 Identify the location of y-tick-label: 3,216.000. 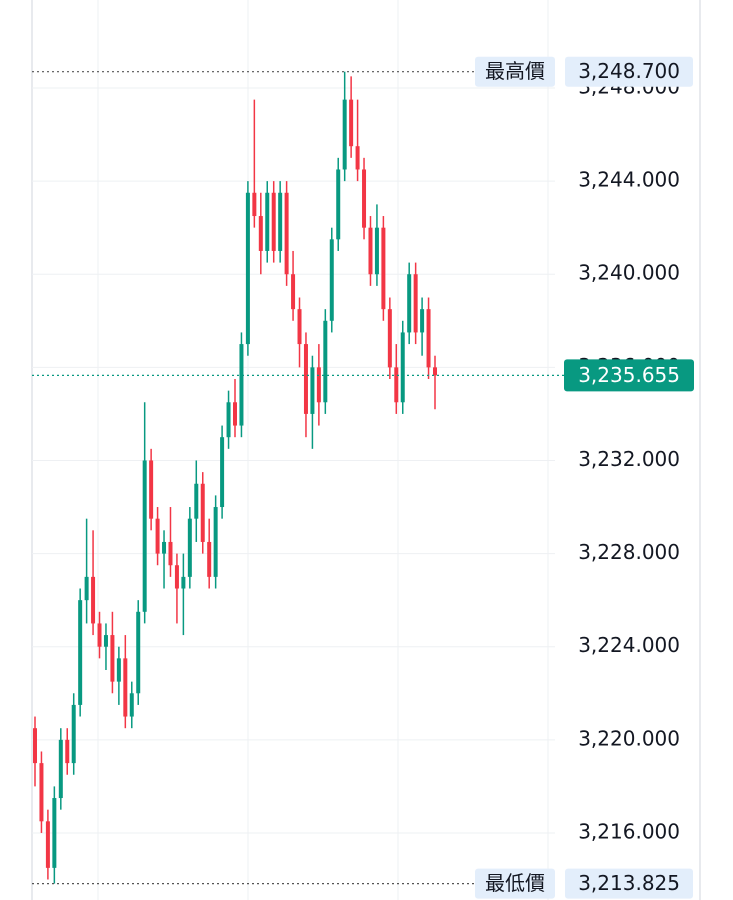
(629, 831).